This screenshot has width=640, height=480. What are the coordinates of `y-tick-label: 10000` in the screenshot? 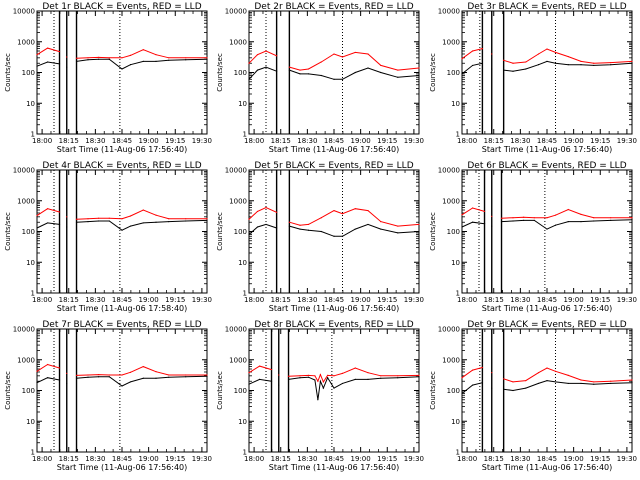 It's located at (236, 171).